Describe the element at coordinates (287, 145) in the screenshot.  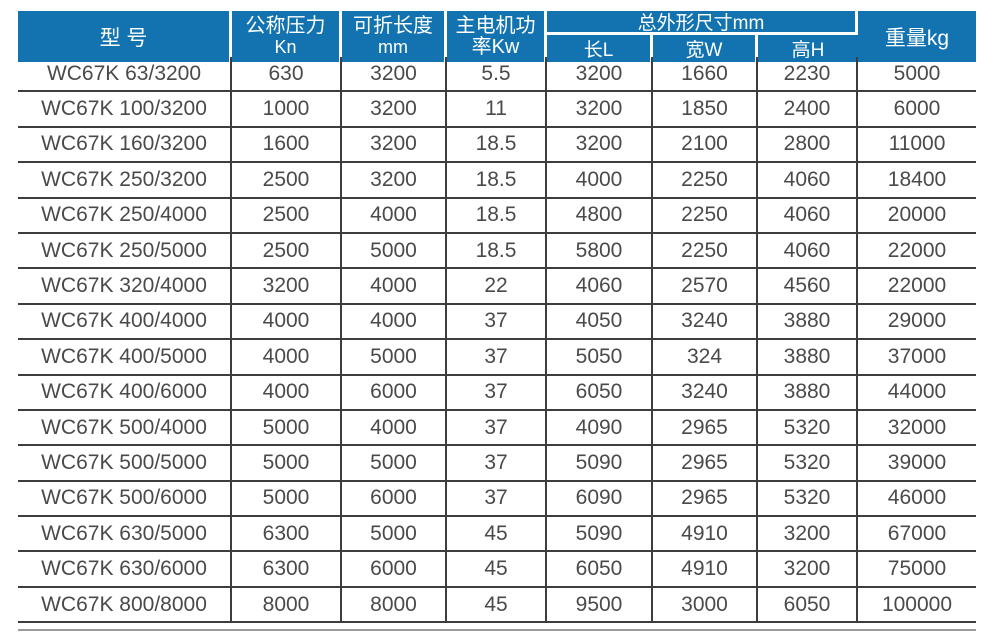
I see `cell-pressure_kn: 1600` at that location.